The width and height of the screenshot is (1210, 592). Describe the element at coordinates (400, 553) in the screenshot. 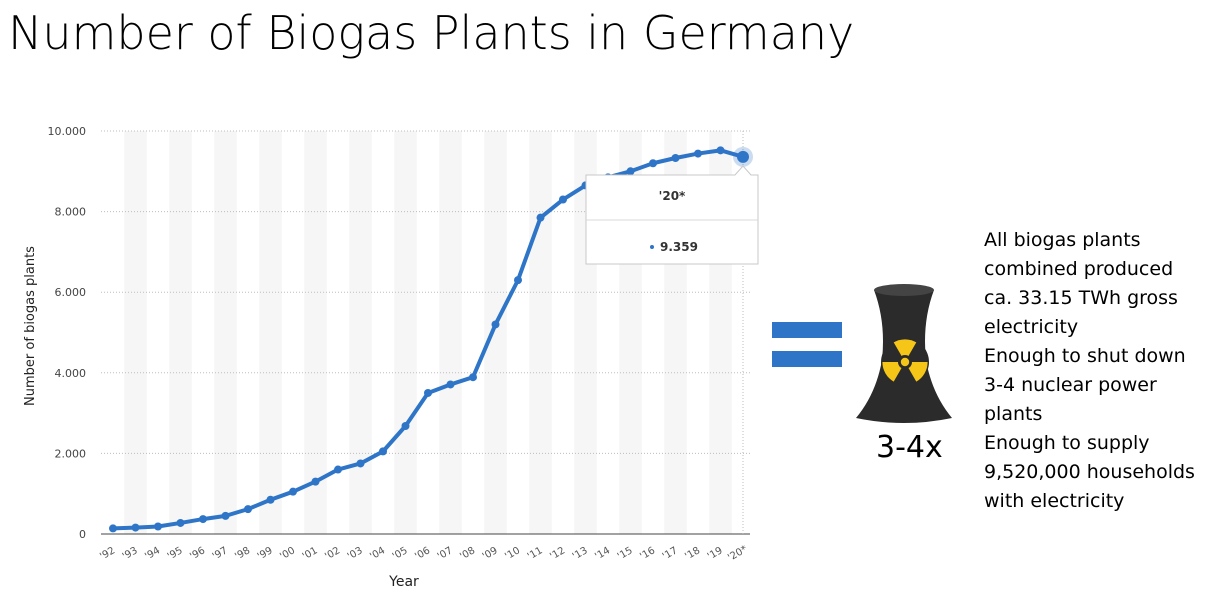

I see `x-tick-label: '05` at that location.